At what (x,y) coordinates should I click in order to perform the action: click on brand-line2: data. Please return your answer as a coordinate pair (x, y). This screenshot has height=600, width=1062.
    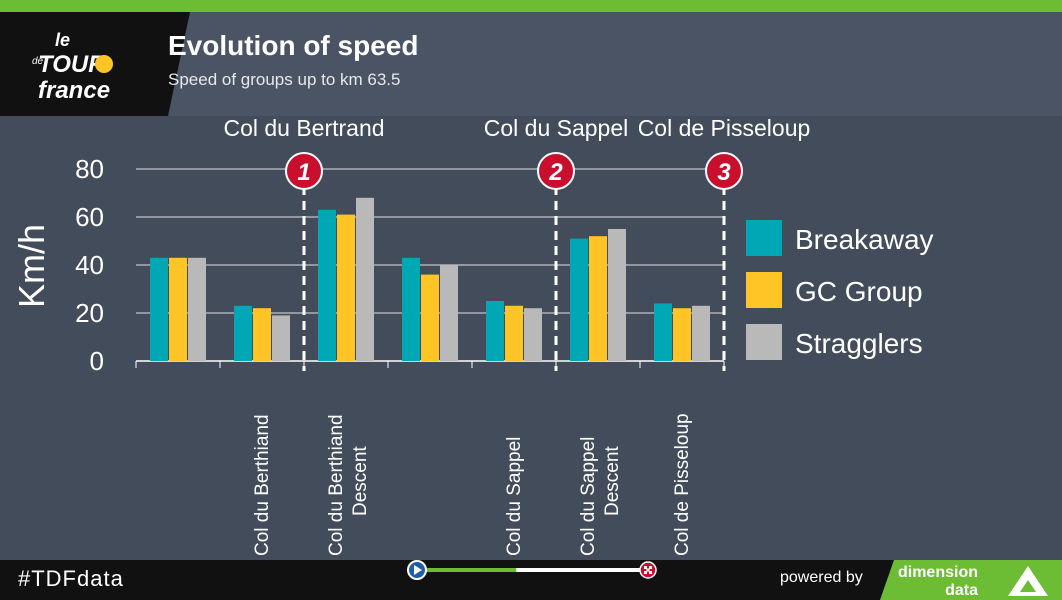
    Looking at the image, I should click on (961, 590).